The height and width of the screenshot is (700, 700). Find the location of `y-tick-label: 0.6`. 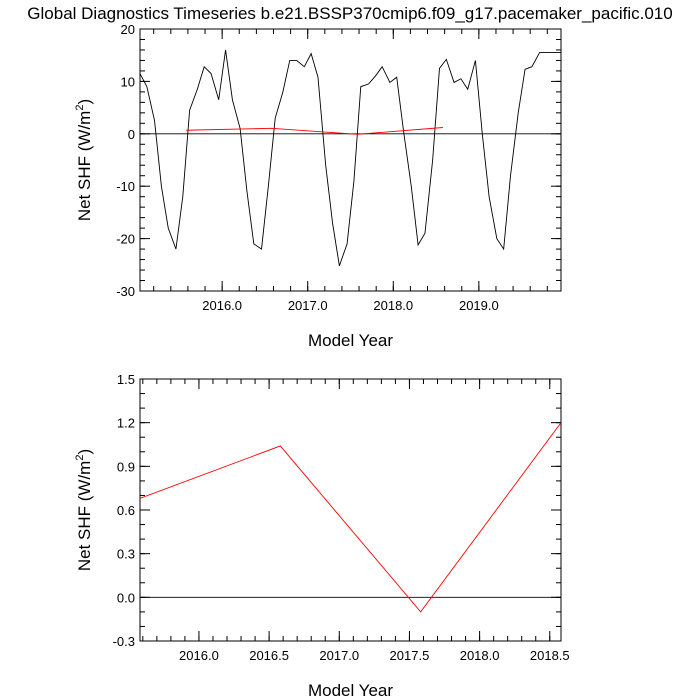

y-tick-label: 0.6 is located at coordinates (126, 510).